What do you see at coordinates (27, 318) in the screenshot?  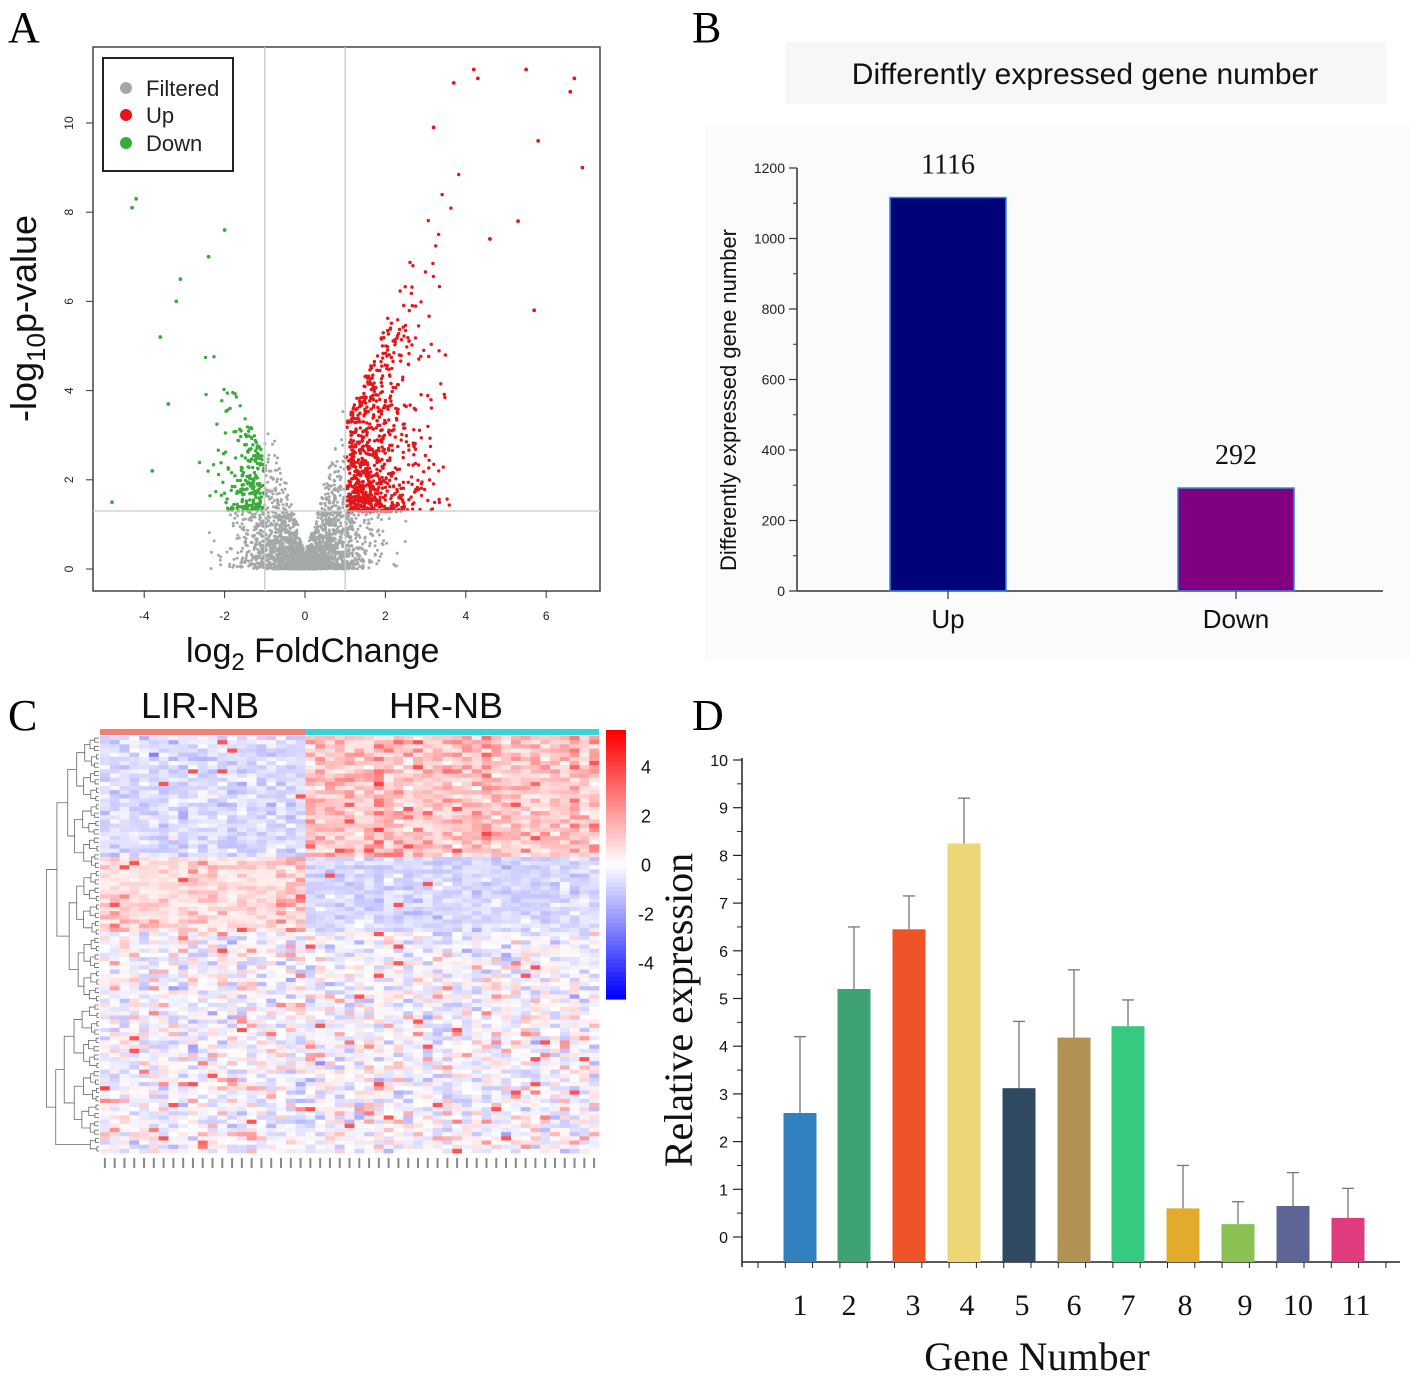 I see `volcano-y-axis-title: -log10p-value` at bounding box center [27, 318].